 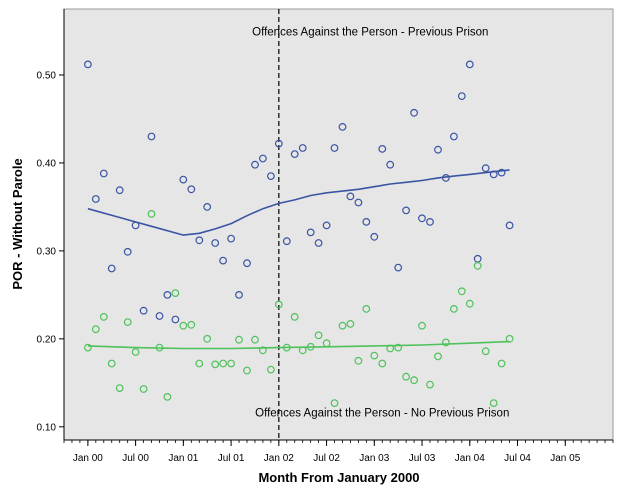 I want to click on x-tick-label: Jan 02, so click(x=279, y=458).